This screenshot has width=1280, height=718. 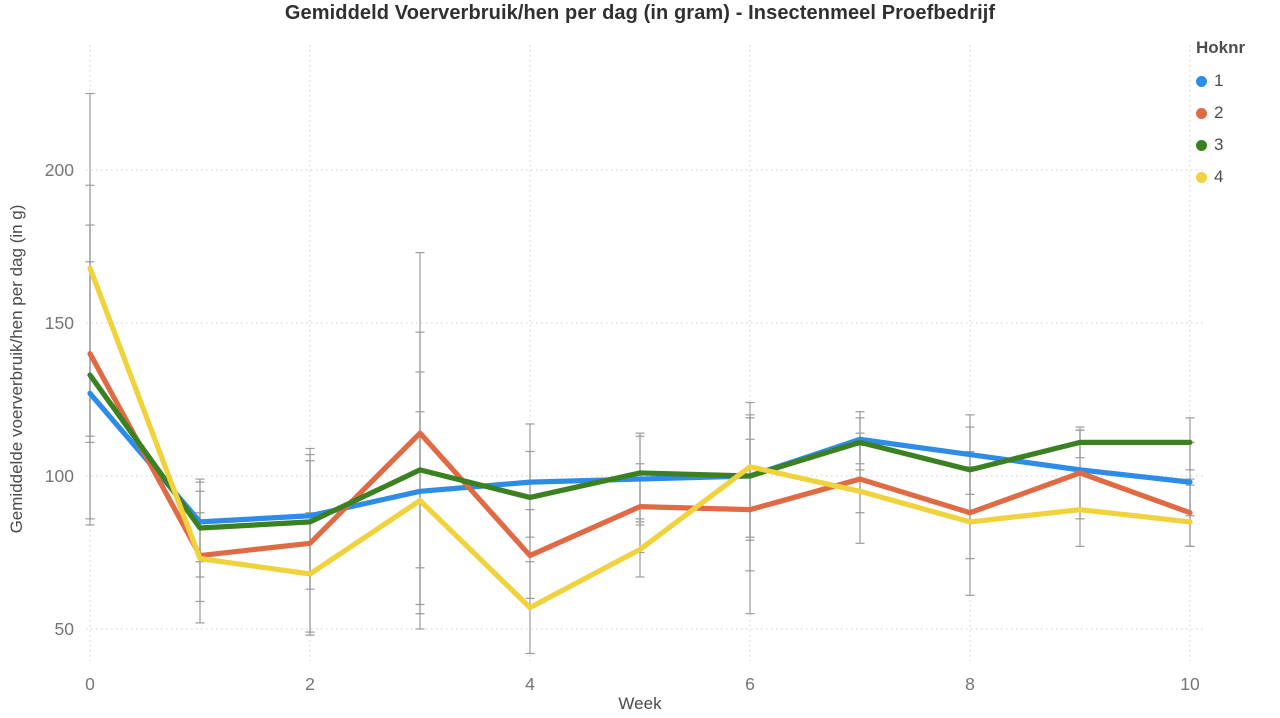 I want to click on x-tick-label: 10, so click(x=1190, y=684).